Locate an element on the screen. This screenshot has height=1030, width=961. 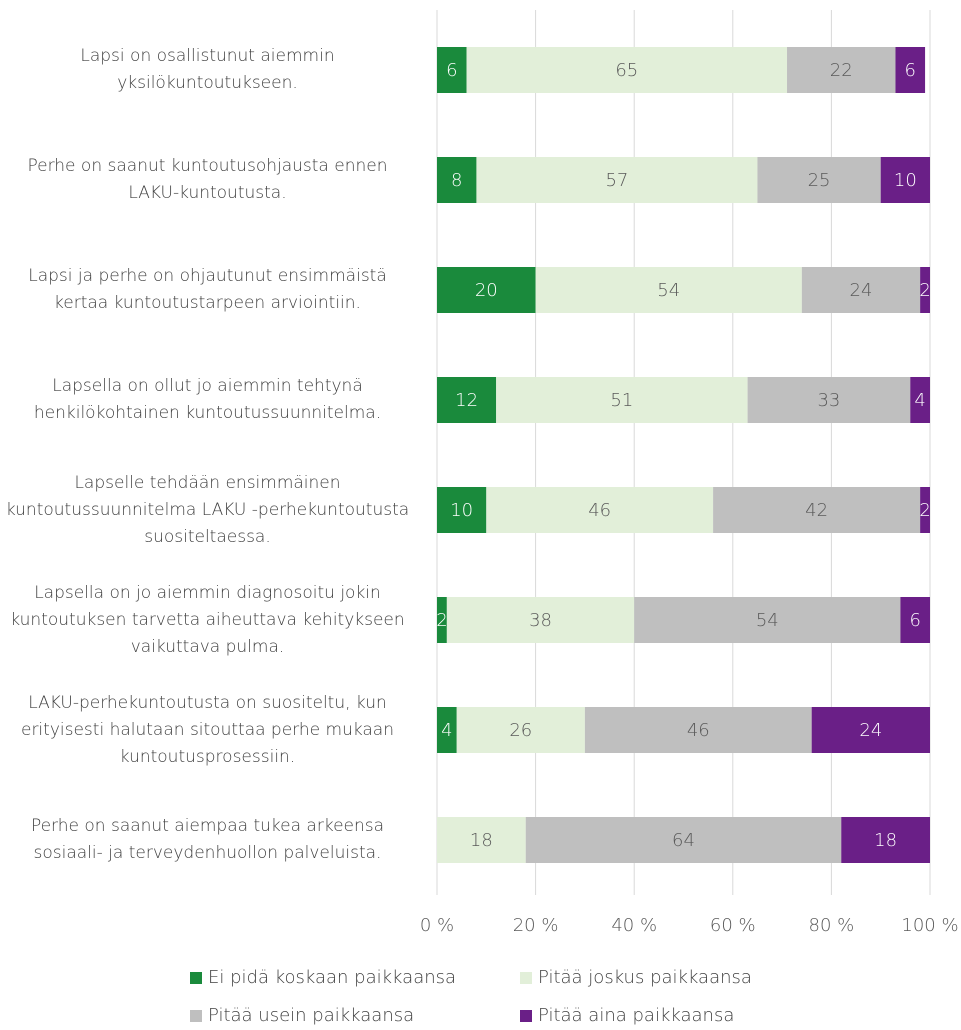
x-tick-label: 60 % is located at coordinates (733, 925).